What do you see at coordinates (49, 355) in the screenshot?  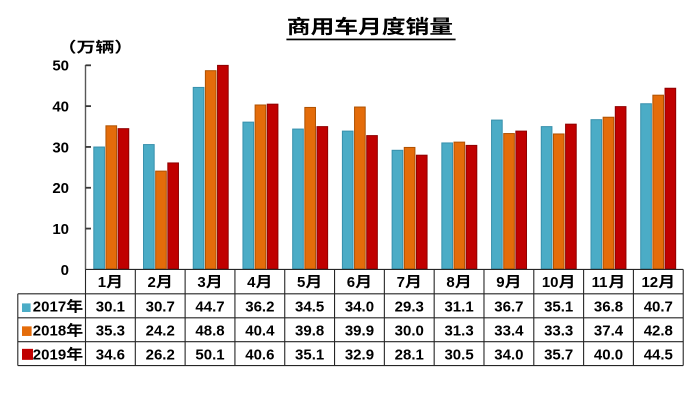 I see `svg-text: 2019` at bounding box center [49, 355].